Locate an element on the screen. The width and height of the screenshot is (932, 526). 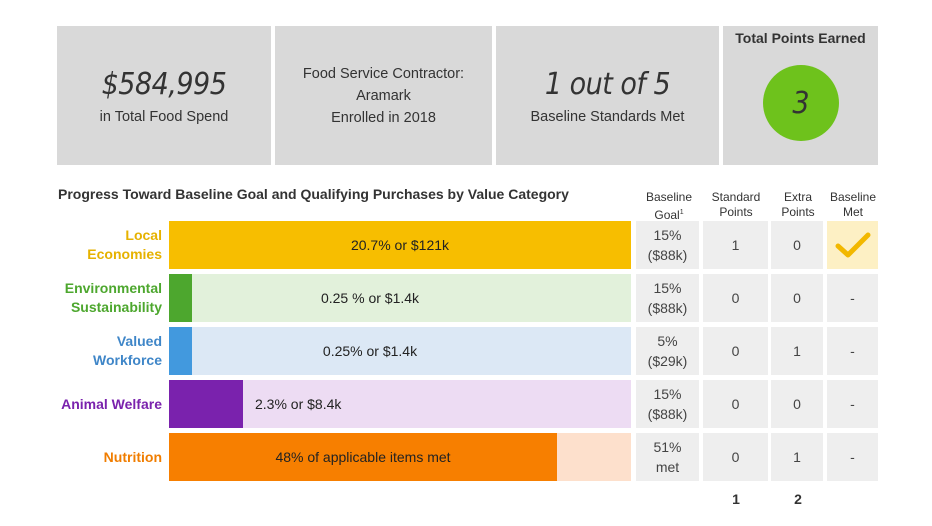
col-head-met-line1: Baseline is located at coordinates (853, 197).